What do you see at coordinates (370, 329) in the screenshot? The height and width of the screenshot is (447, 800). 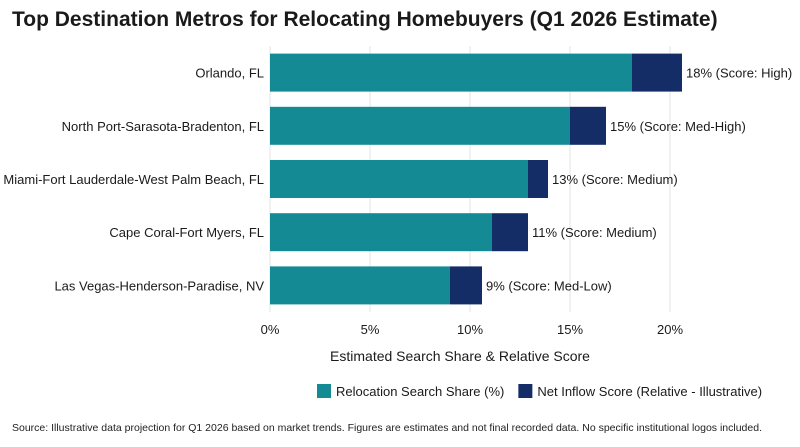 I see `x-tick-label: 5%` at bounding box center [370, 329].